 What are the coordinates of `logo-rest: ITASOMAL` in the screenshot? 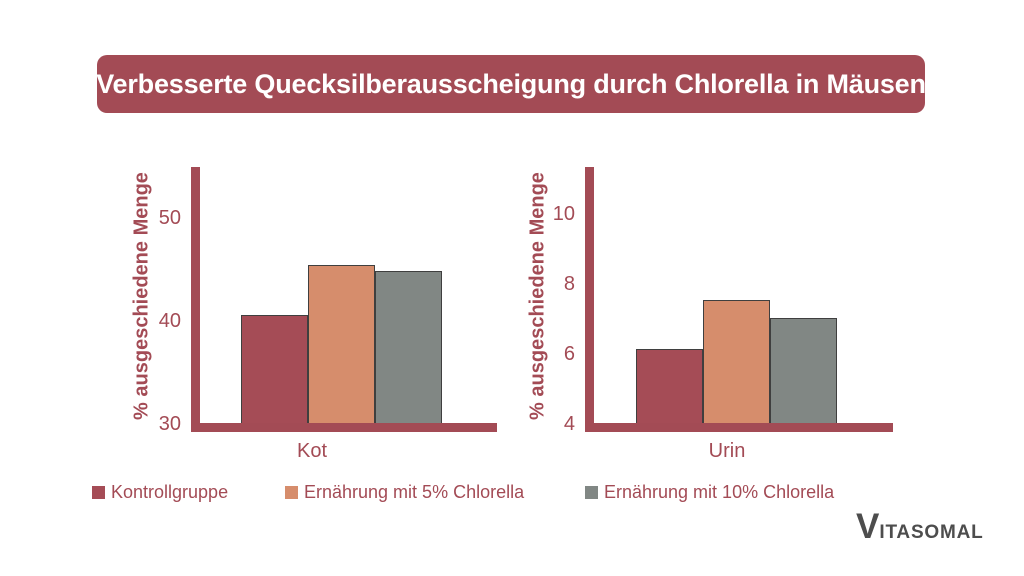 It's located at (931, 532).